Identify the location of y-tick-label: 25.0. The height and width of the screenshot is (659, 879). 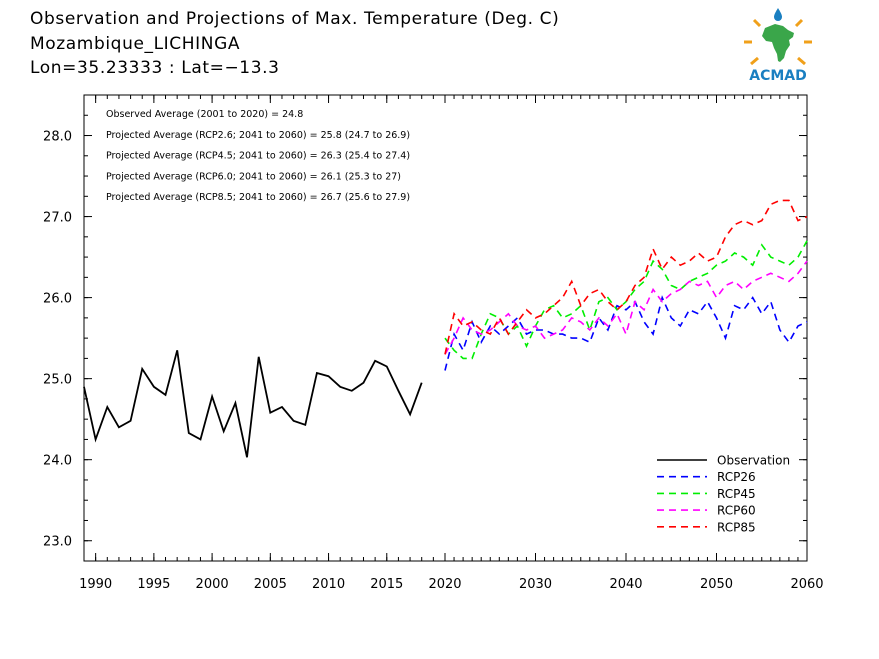
(57, 380).